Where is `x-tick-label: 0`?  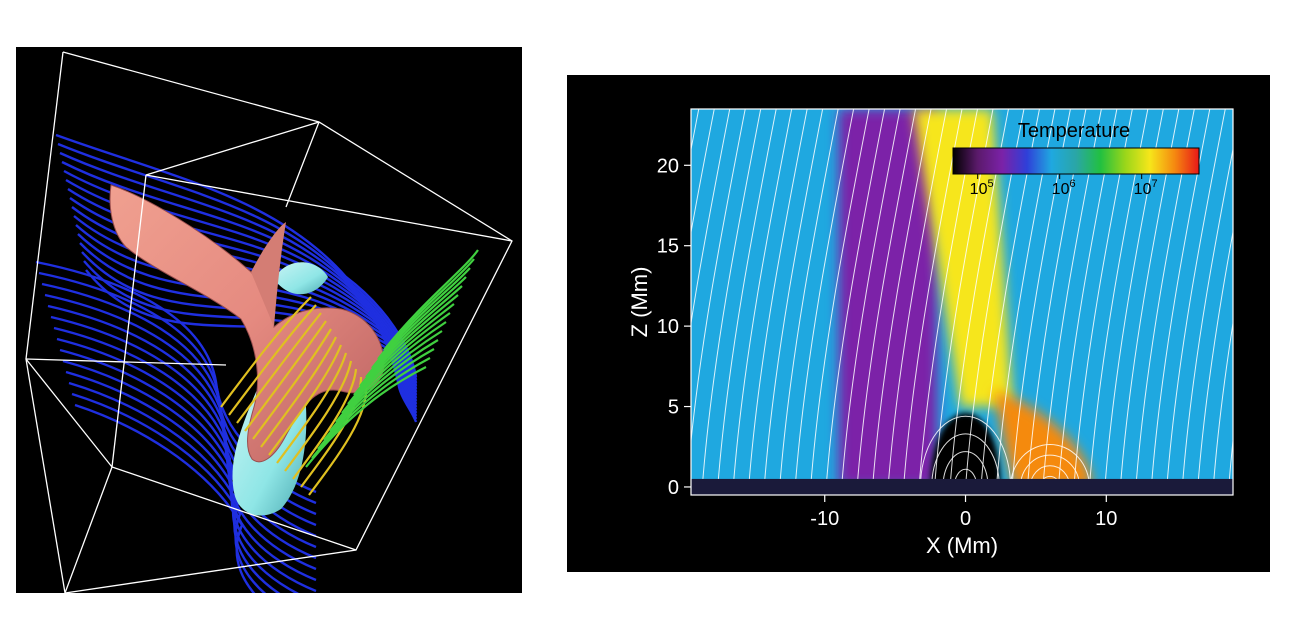
x-tick-label: 0 is located at coordinates (965, 519).